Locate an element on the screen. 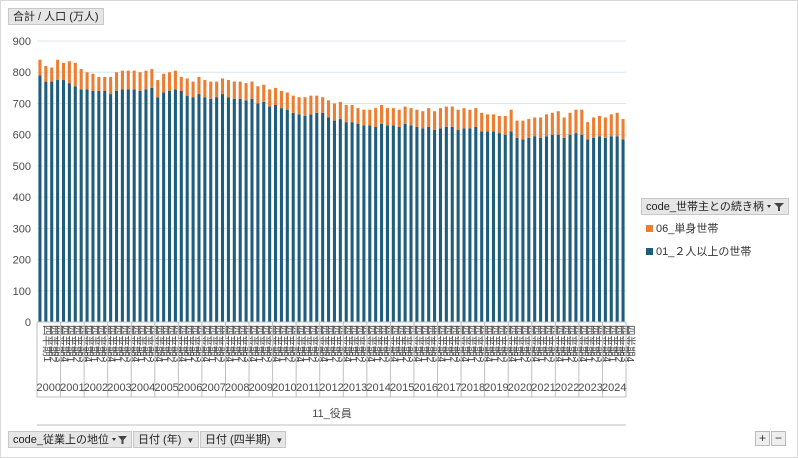 The width and height of the screenshot is (798, 458). x-tick-year: 2007 is located at coordinates (213, 388).